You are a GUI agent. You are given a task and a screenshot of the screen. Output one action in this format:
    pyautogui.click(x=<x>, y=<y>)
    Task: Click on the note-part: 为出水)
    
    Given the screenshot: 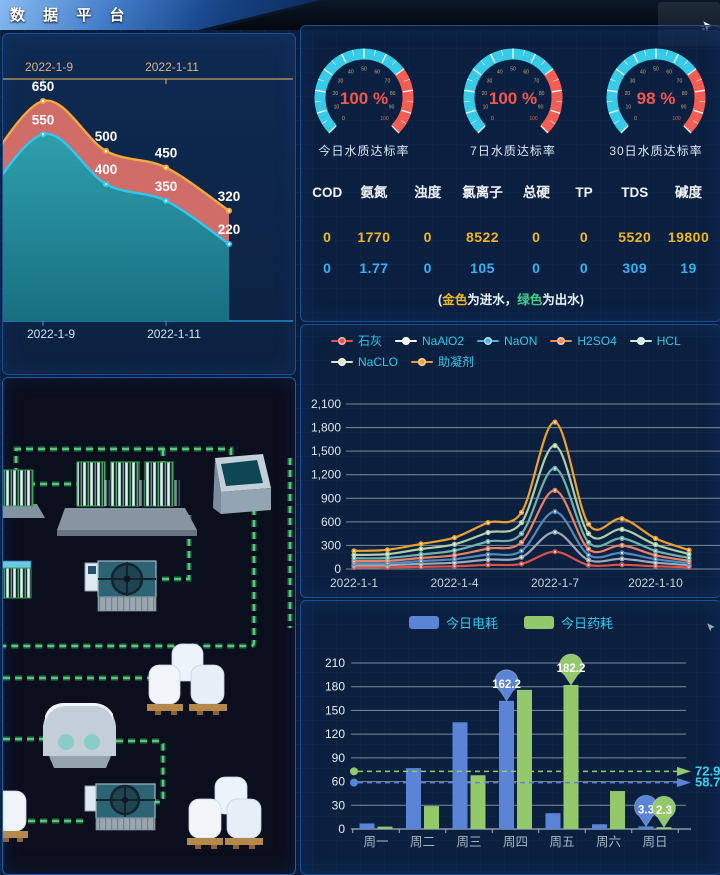 What is the action you would take?
    pyautogui.click(x=563, y=300)
    